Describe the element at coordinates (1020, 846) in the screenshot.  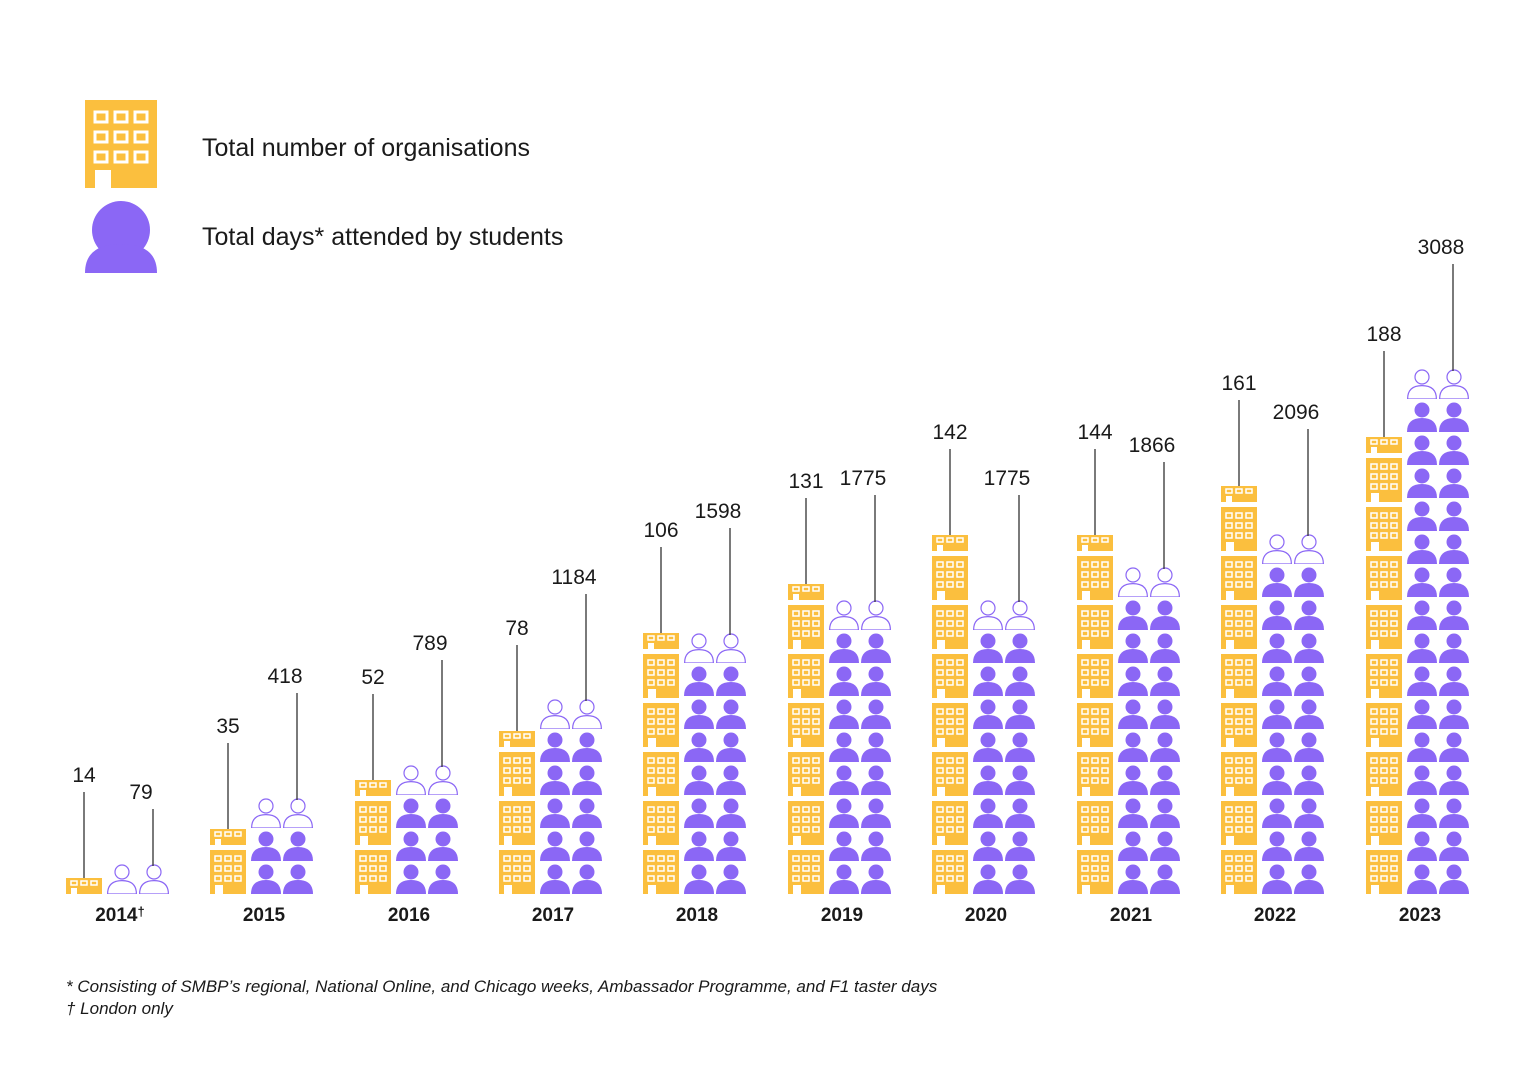
I see `student-icon-2020-1b` at that location.